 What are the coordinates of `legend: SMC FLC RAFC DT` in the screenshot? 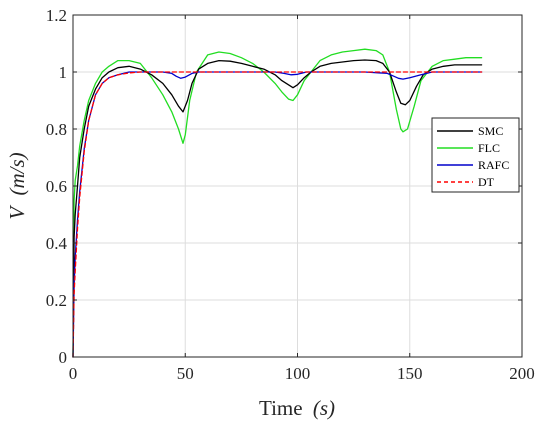 It's located at (475, 155).